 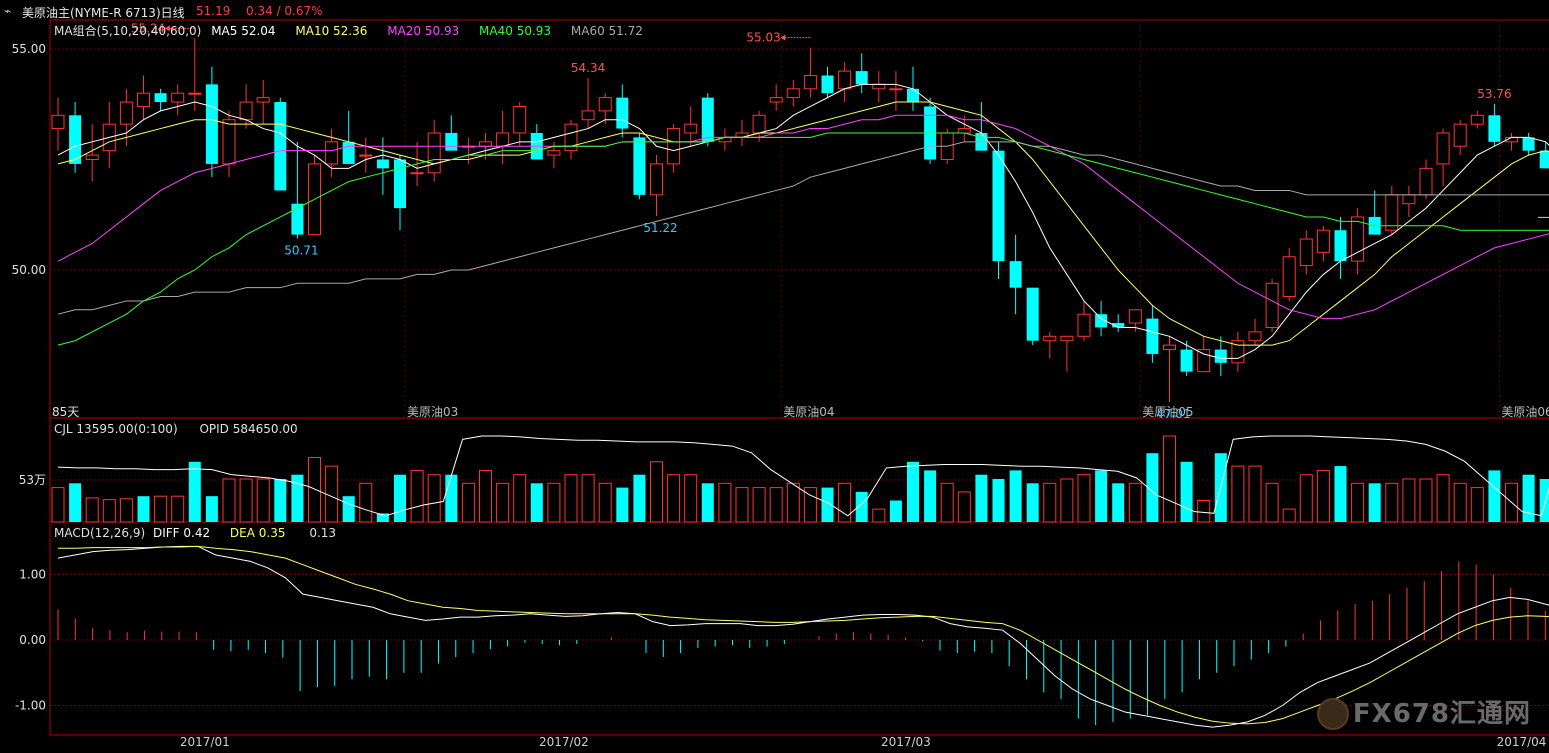 I want to click on macd-tick-label: 0.00, so click(x=32, y=640).